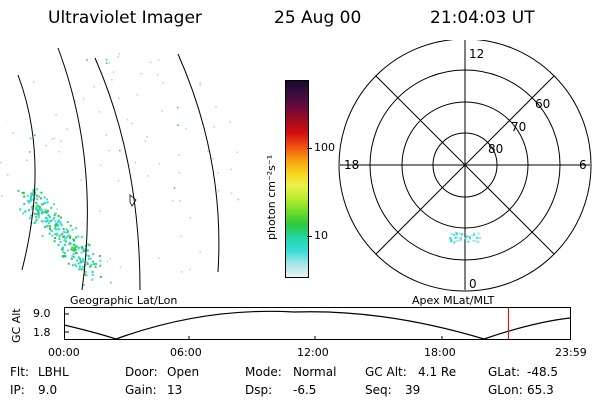 This screenshot has height=400, width=600. What do you see at coordinates (64, 352) in the screenshot?
I see `altitude-xtick-0: 00:00` at bounding box center [64, 352].